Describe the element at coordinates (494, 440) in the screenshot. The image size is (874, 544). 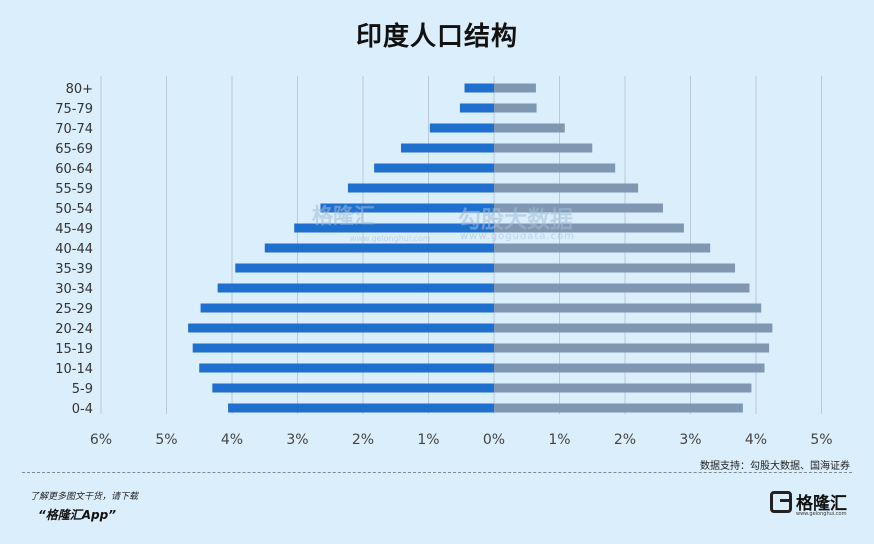
I see `x-tick-label: 0%` at that location.